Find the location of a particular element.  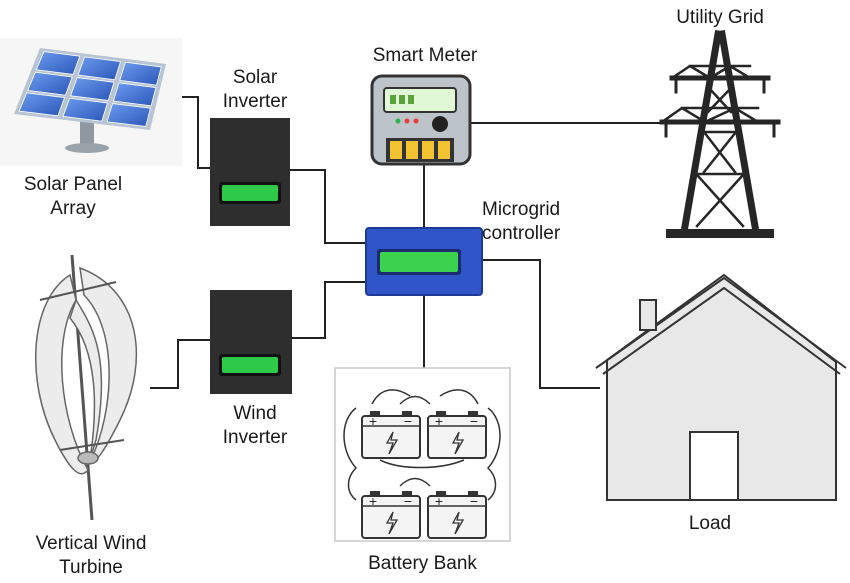

solar-inverter-label-line1: Solar is located at coordinates (255, 77).